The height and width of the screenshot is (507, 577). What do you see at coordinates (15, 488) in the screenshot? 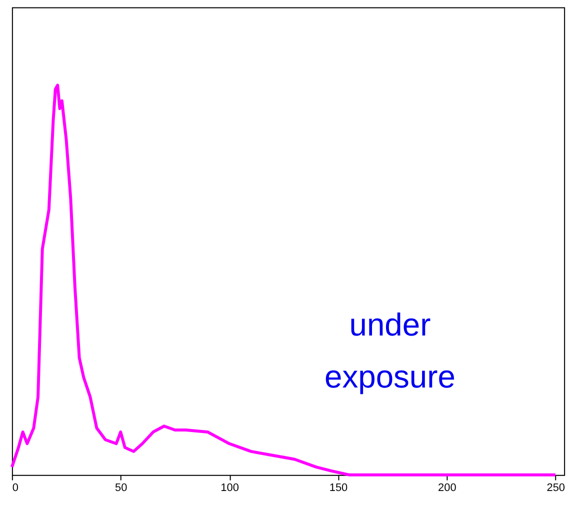
I see `x-tick-label: 0` at bounding box center [15, 488].